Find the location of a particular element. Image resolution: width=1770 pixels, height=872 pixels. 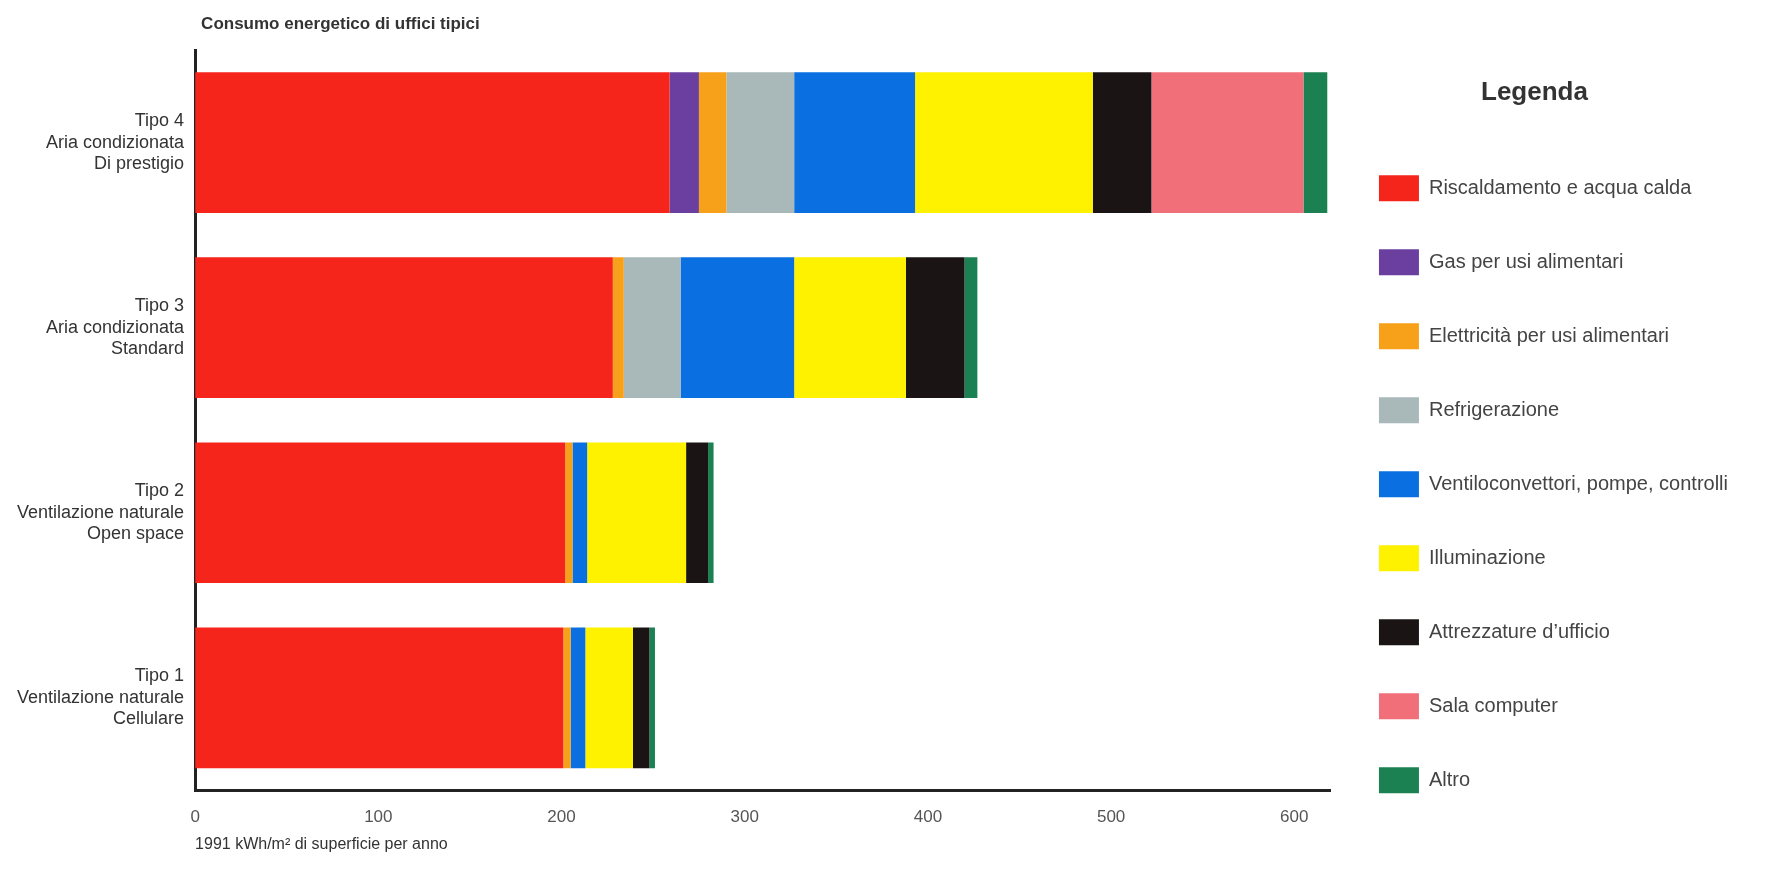

y-tick-label: Tipo 2 Ventilazione naturale Open space is located at coordinates (101, 512).